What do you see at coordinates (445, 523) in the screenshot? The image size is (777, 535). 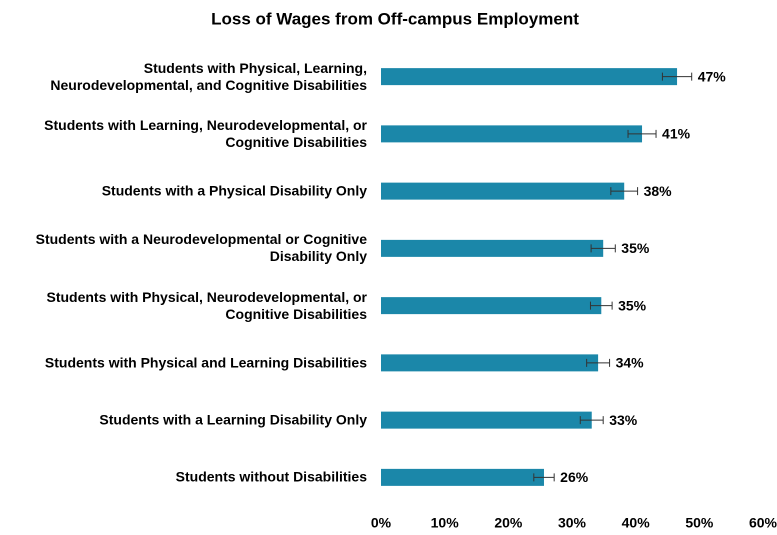 I see `x-tick-label: 10%` at bounding box center [445, 523].